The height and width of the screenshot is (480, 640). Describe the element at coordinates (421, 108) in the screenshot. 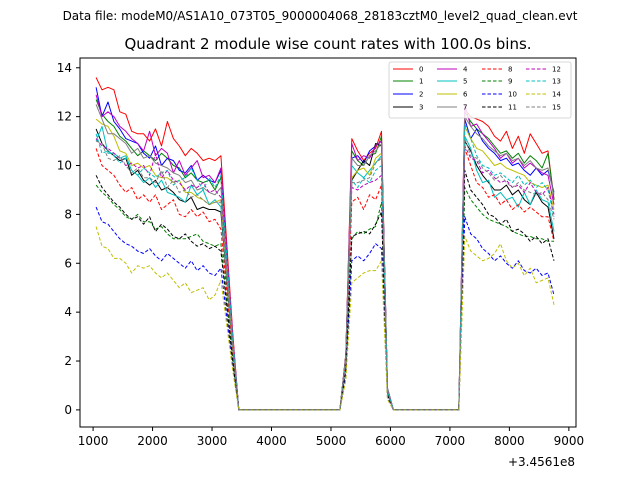

I see `legend-label-3: 3` at that location.